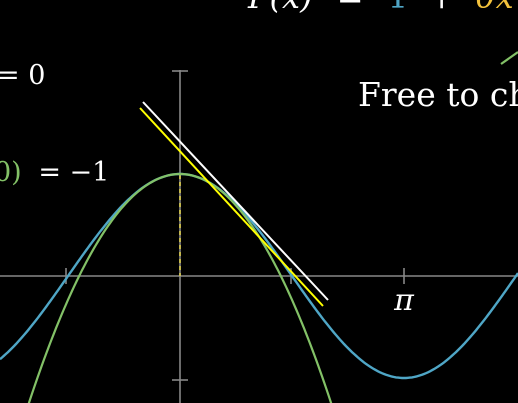 The image size is (518, 403). Describe the element at coordinates (380, 8) in the screenshot. I see `title-formula: P(x) = 1 + 0x` at that location.